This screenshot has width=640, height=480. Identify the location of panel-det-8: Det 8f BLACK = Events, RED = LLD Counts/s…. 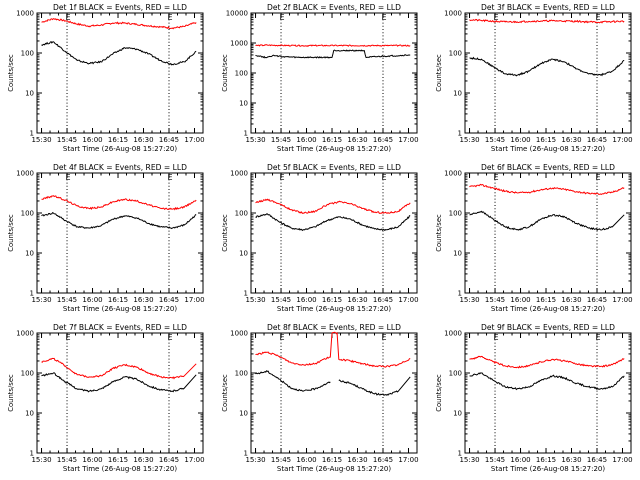
(320, 398).